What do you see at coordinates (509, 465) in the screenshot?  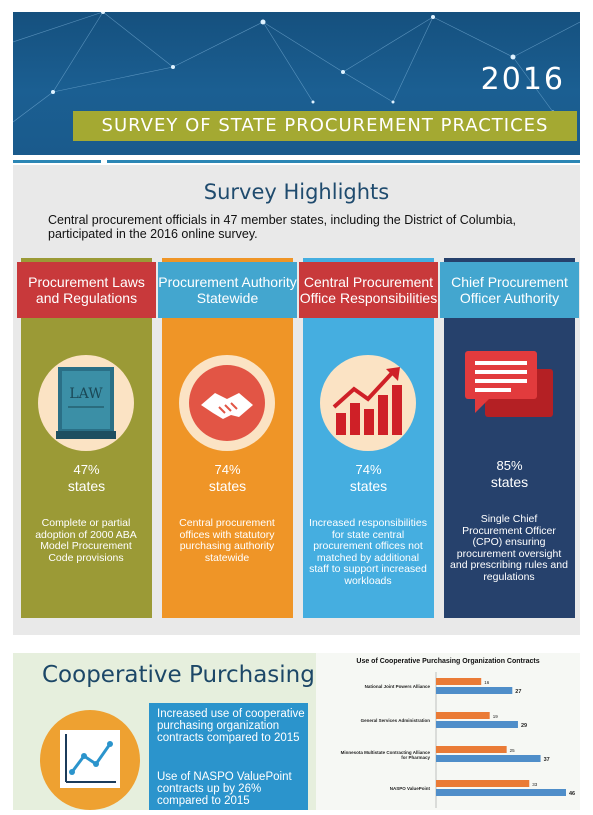 I see `card-percent: 85%` at bounding box center [509, 465].